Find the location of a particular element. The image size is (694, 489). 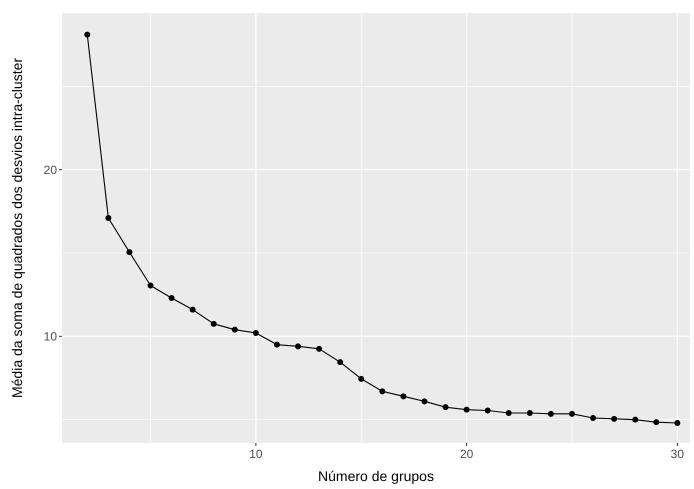

x-tick-label: 20 is located at coordinates (467, 454).